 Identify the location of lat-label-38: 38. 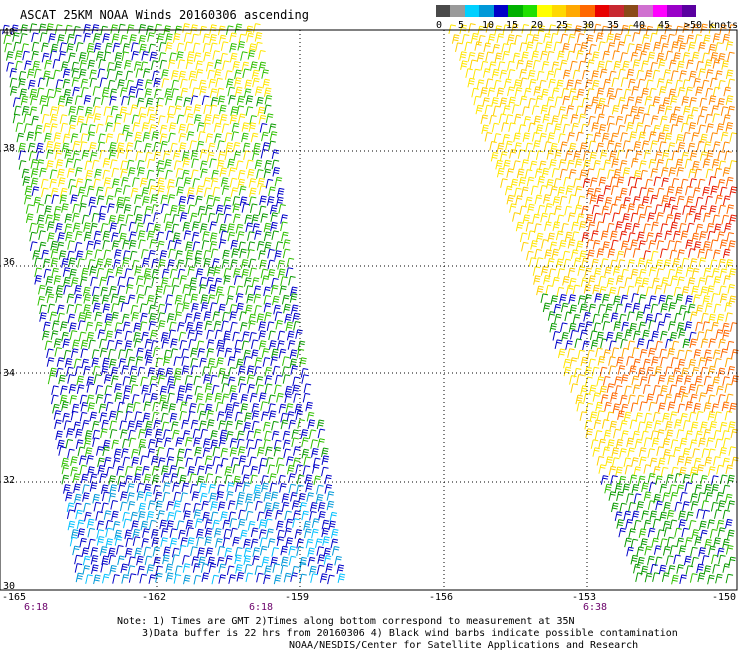
(9, 148).